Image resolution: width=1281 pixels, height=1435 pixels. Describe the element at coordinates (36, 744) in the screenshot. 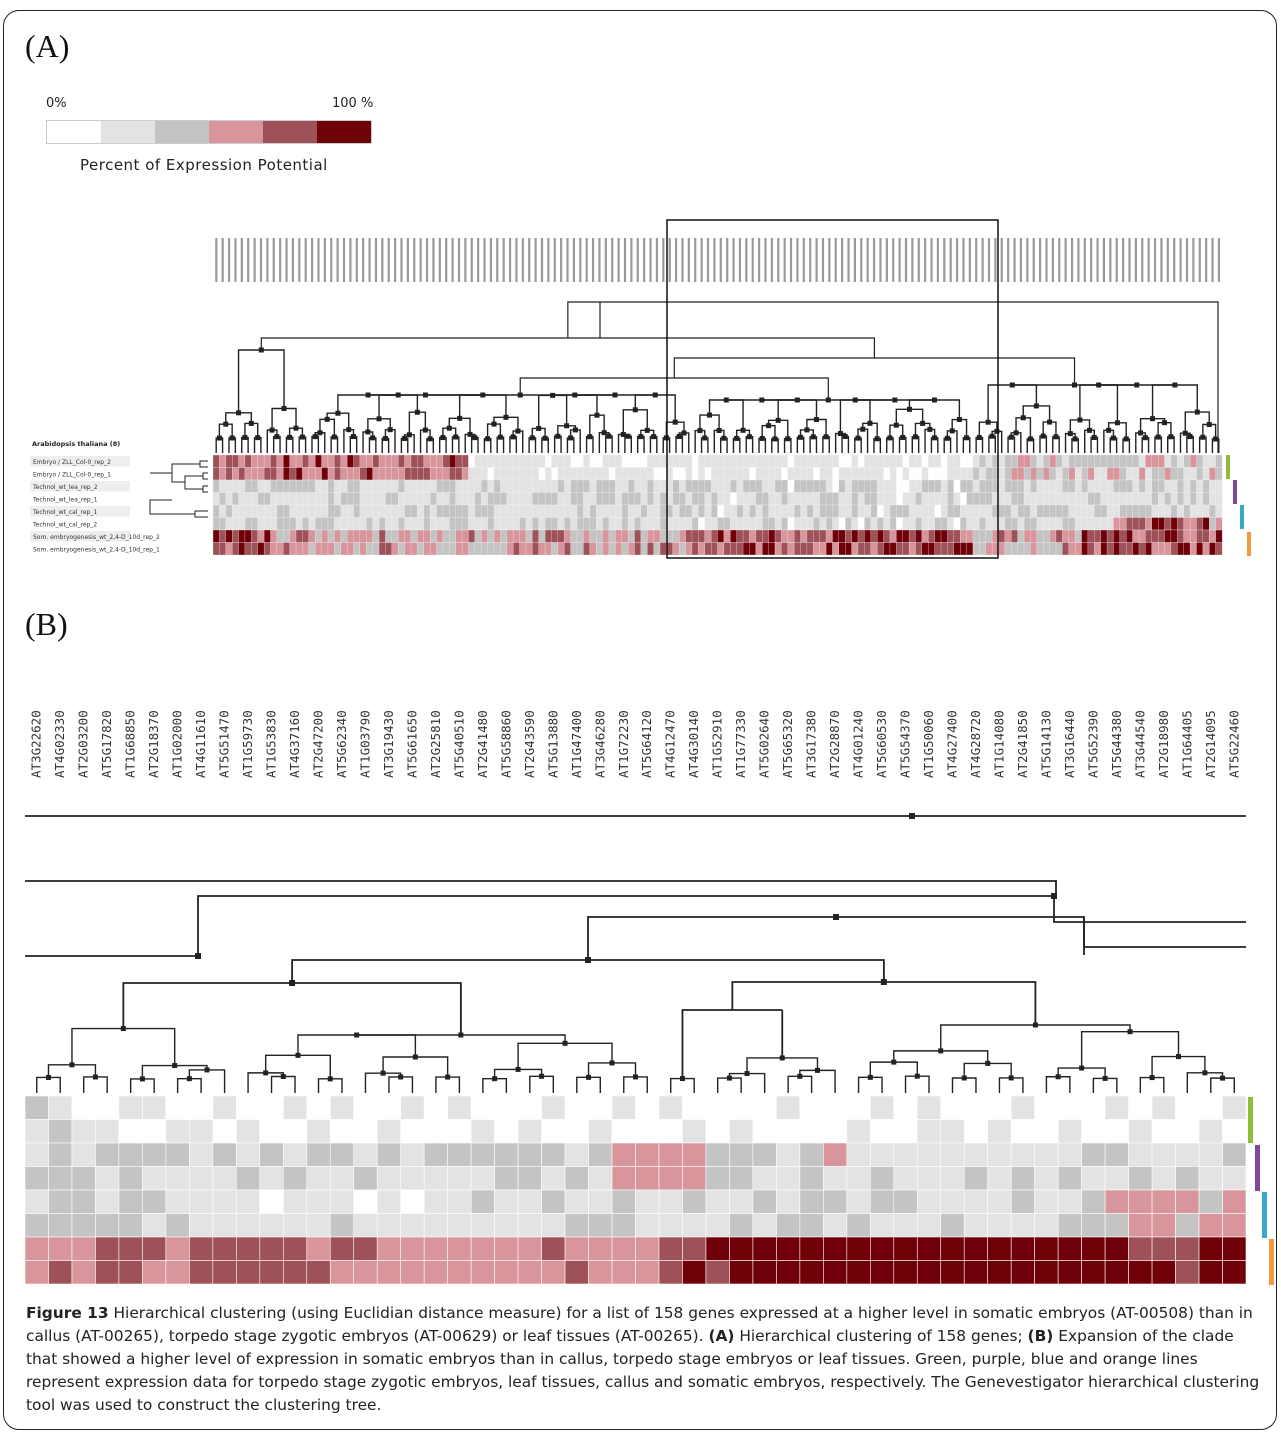

I see `gene-label: AT3G22620` at that location.